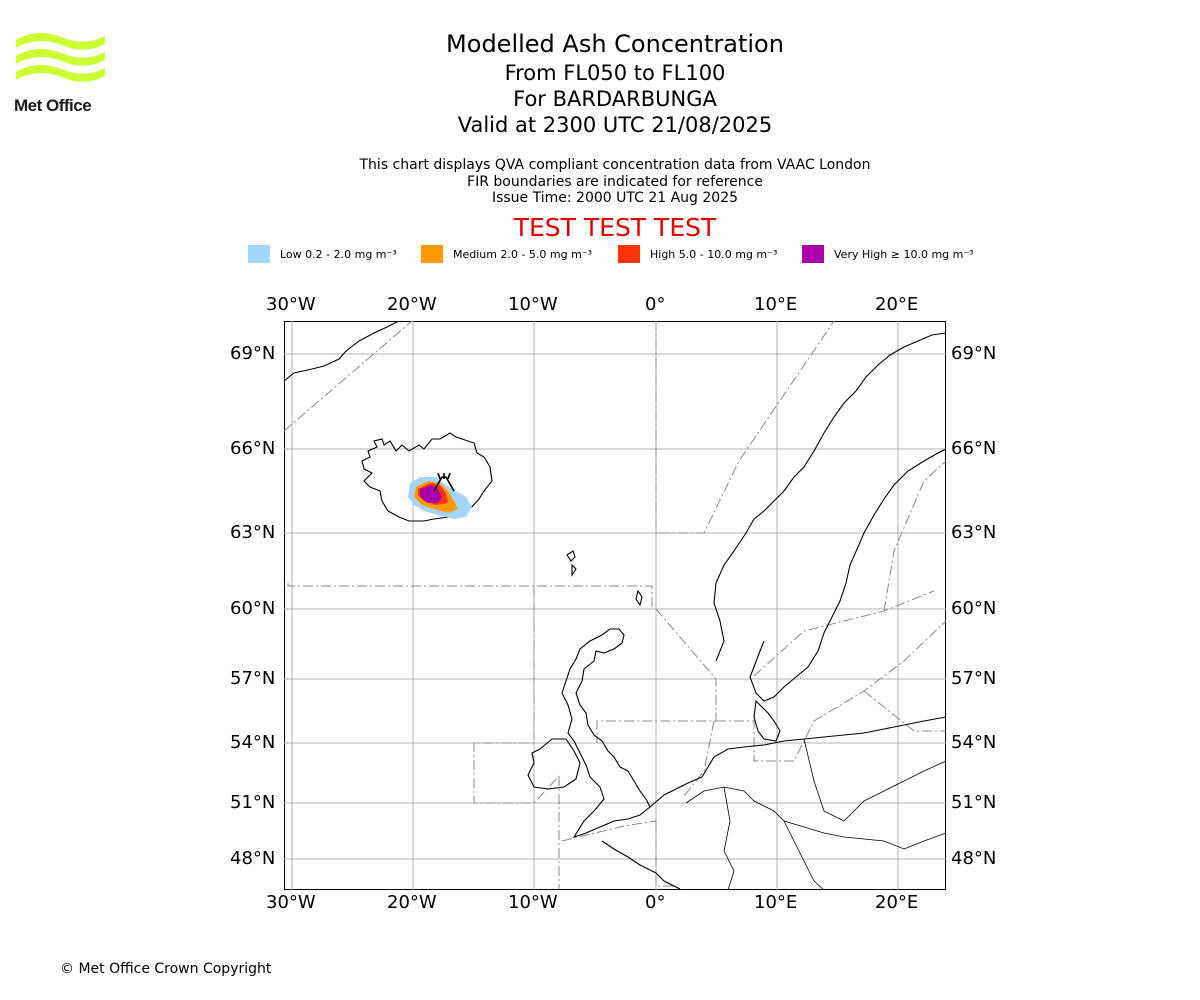 The image size is (1200, 1000). What do you see at coordinates (974, 608) in the screenshot?
I see `lat-label-right-60n: 60°N` at bounding box center [974, 608].